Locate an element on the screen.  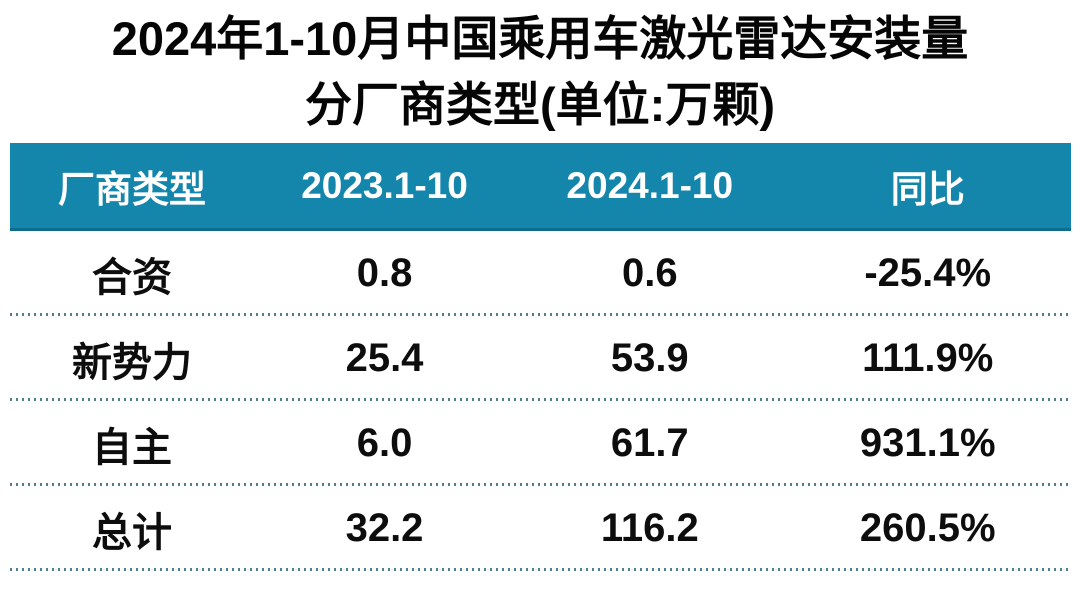
value-2023: 6.0 is located at coordinates (384, 443).